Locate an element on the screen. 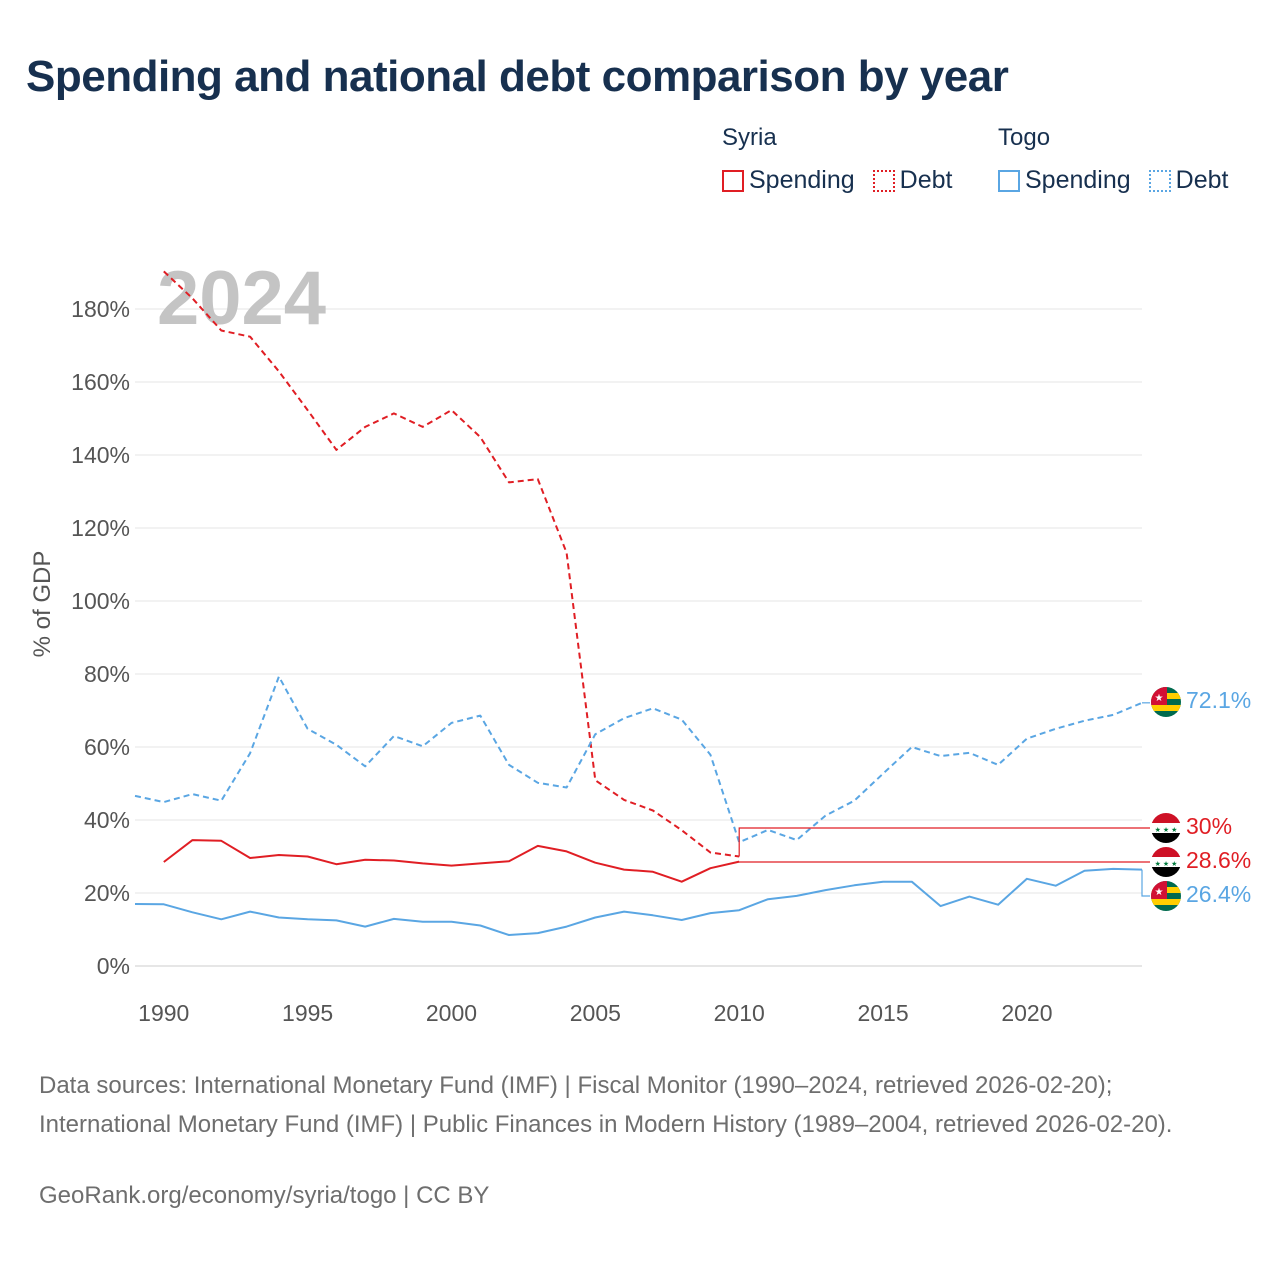 The width and height of the screenshot is (1280, 1280). legend-syria: Syria Spending Debt is located at coordinates (837, 159).